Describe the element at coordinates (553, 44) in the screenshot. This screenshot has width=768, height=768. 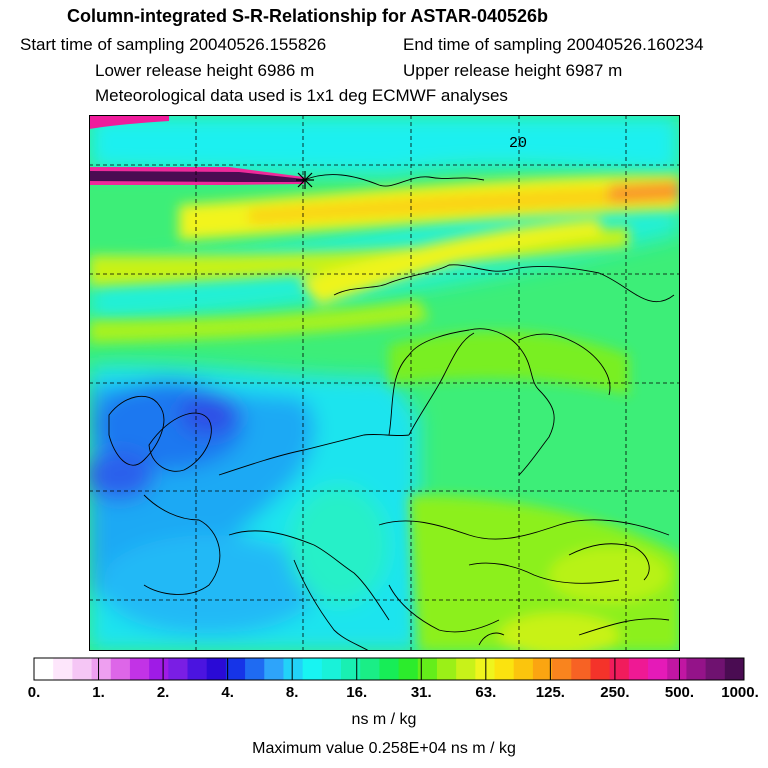
I see `end-time-label: End time of sampling 20040526.160234` at that location.